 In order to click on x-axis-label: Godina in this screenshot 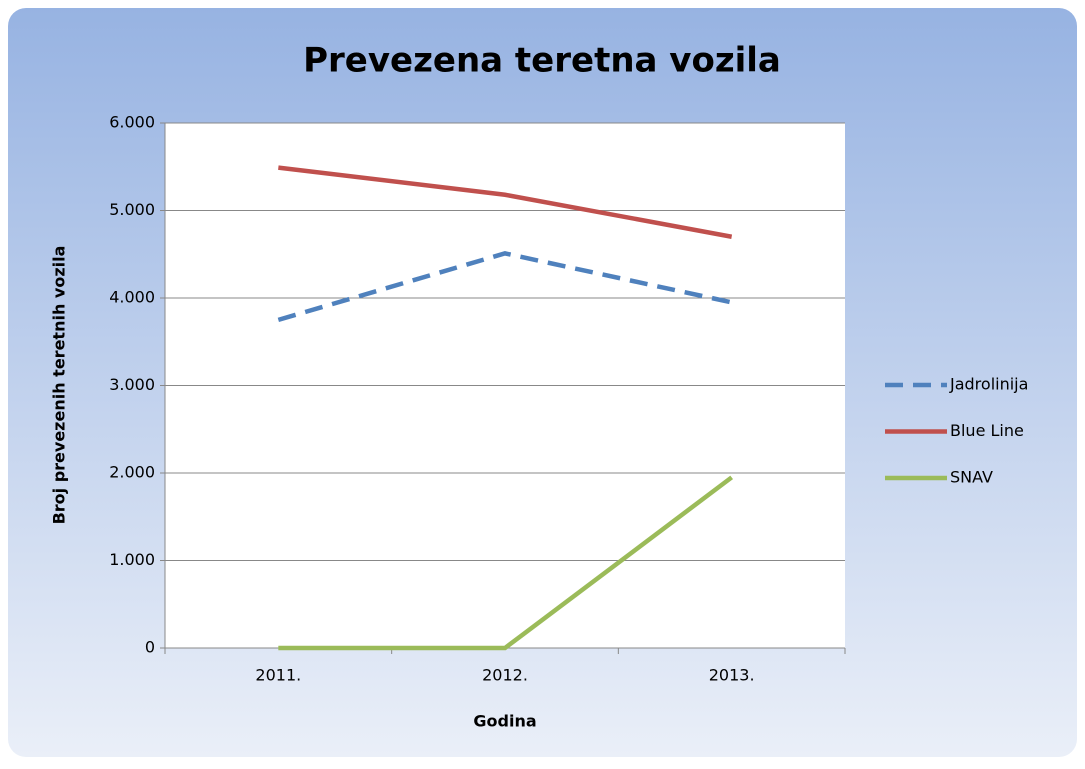, I will do `click(504, 721)`.